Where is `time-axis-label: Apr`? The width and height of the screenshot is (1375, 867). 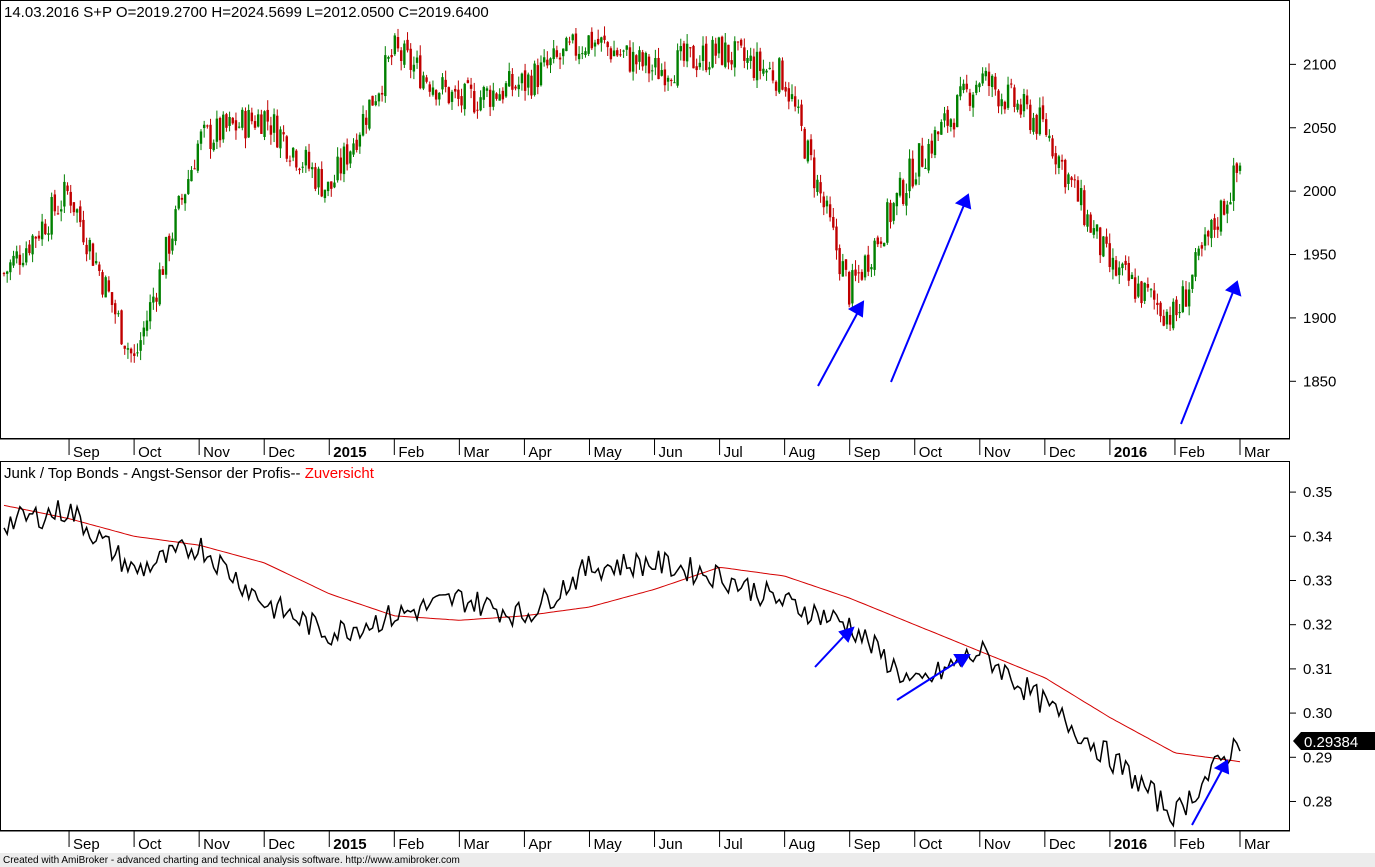 time-axis-label: Apr is located at coordinates (539, 452).